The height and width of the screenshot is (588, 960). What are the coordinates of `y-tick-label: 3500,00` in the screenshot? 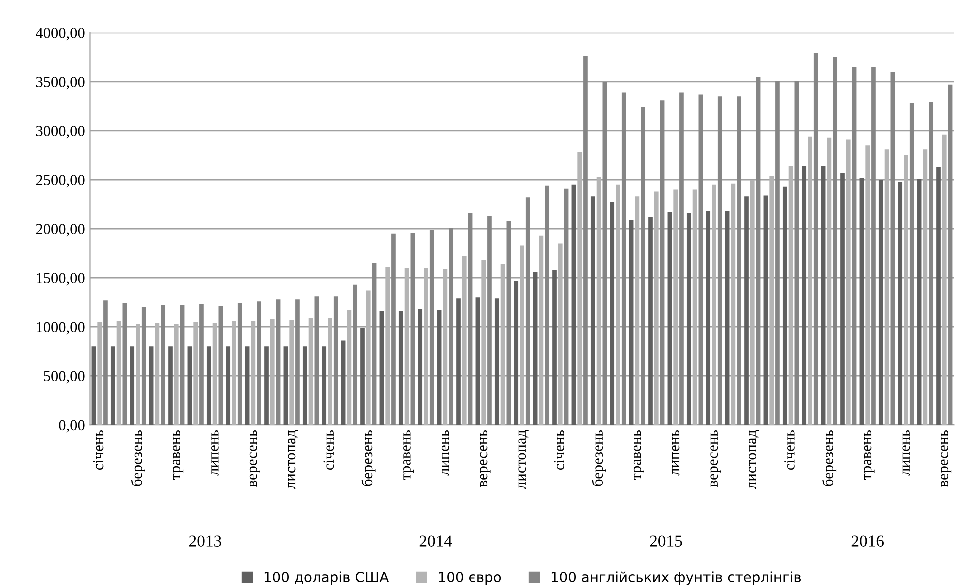 It's located at (60, 83).